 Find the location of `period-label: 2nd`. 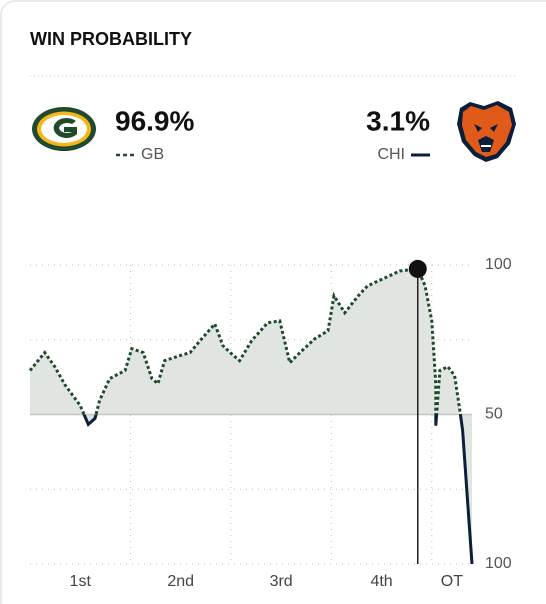

period-label: 2nd is located at coordinates (180, 581).